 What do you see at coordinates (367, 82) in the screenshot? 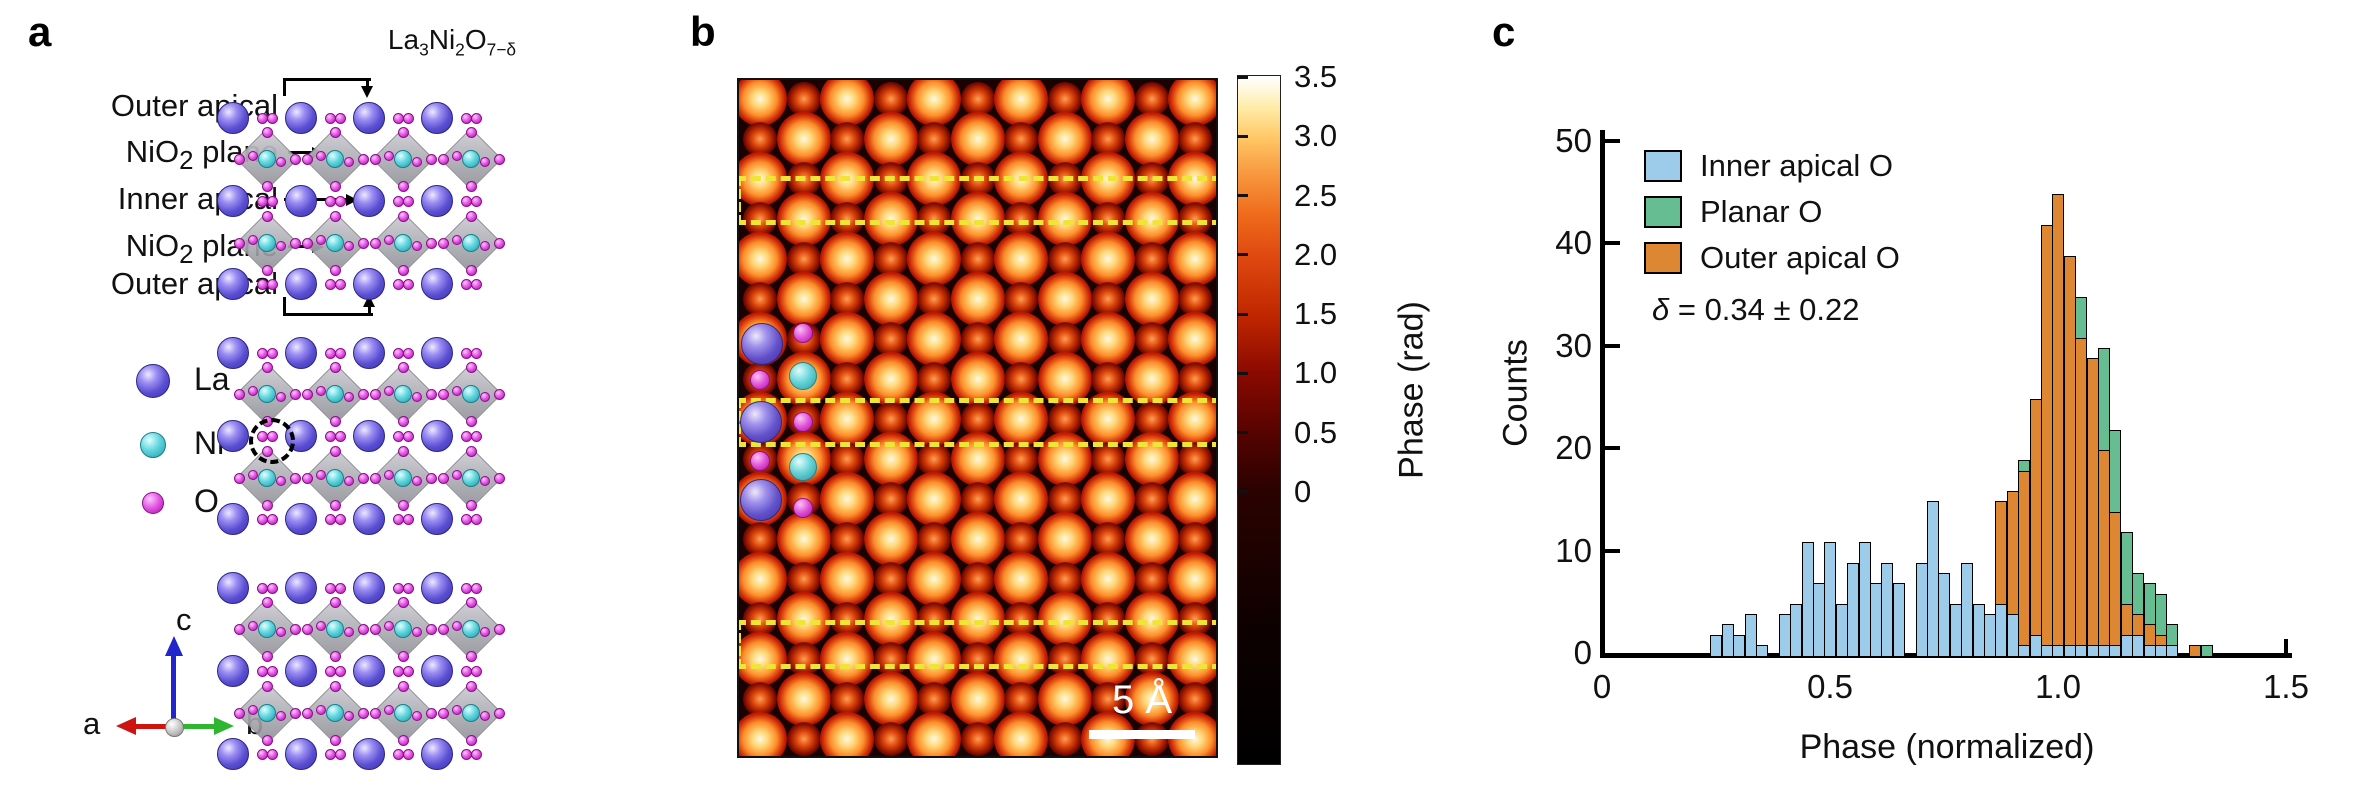
I see `bracket-top-right-leg` at bounding box center [367, 82].